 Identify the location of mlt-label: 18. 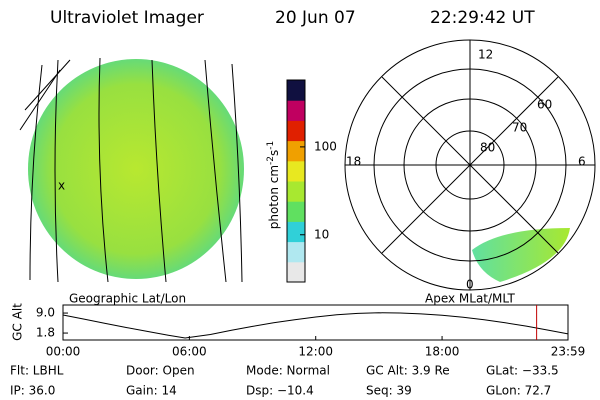
(353, 162).